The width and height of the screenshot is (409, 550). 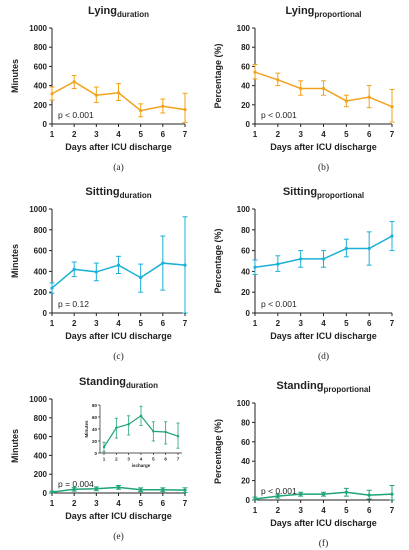 I want to click on y-tick-label: 400, so click(x=41, y=455).